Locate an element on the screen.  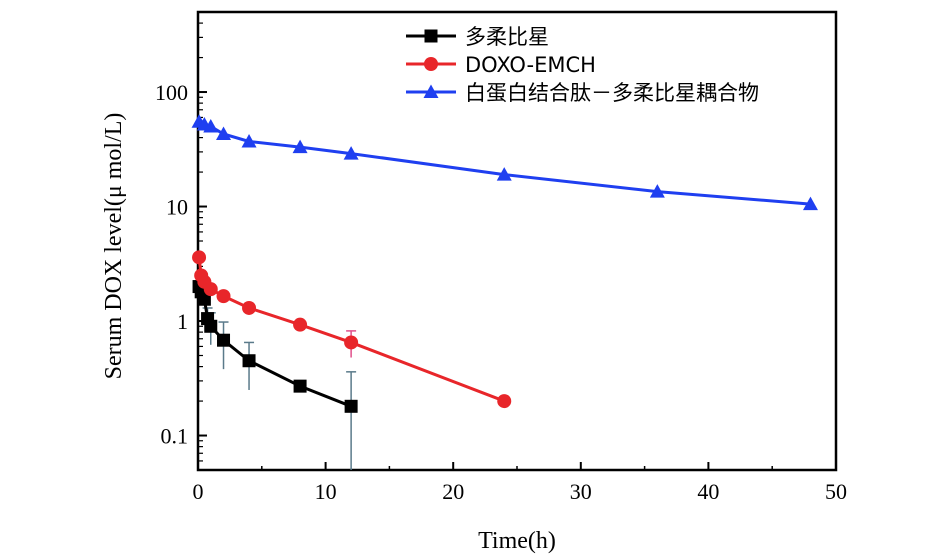
x-tick-label-1: 10 is located at coordinates (326, 491).